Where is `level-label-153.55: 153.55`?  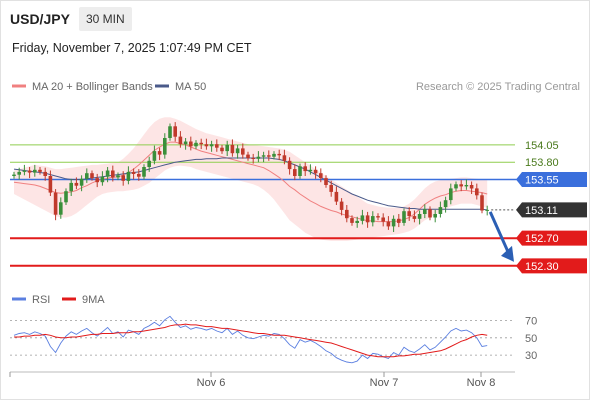 level-label-153.55: 153.55 is located at coordinates (542, 181).